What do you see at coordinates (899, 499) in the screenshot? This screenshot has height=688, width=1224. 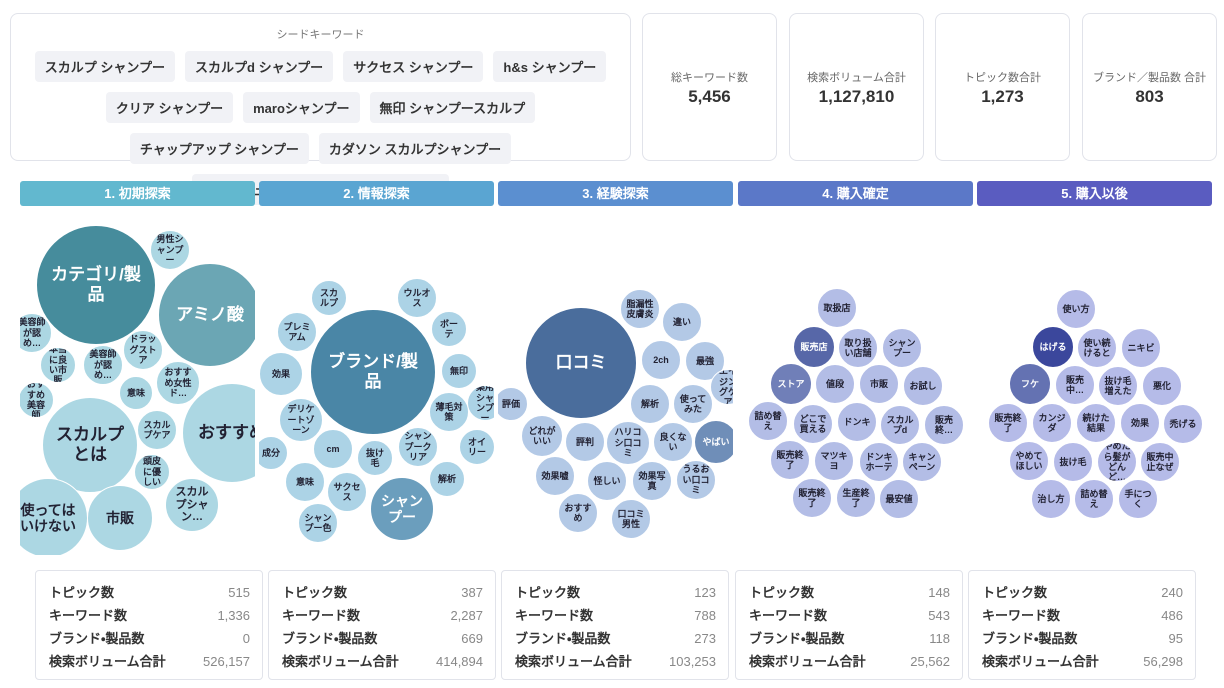 I see `topic-bubble: 最安値` at bounding box center [899, 499].